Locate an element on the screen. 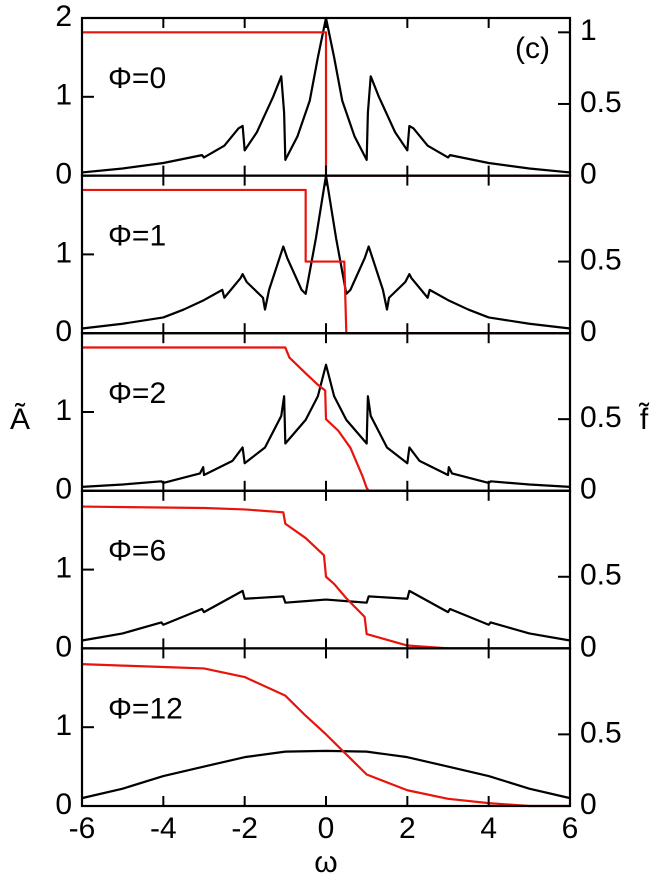  panel-label: (c) is located at coordinates (532, 48).